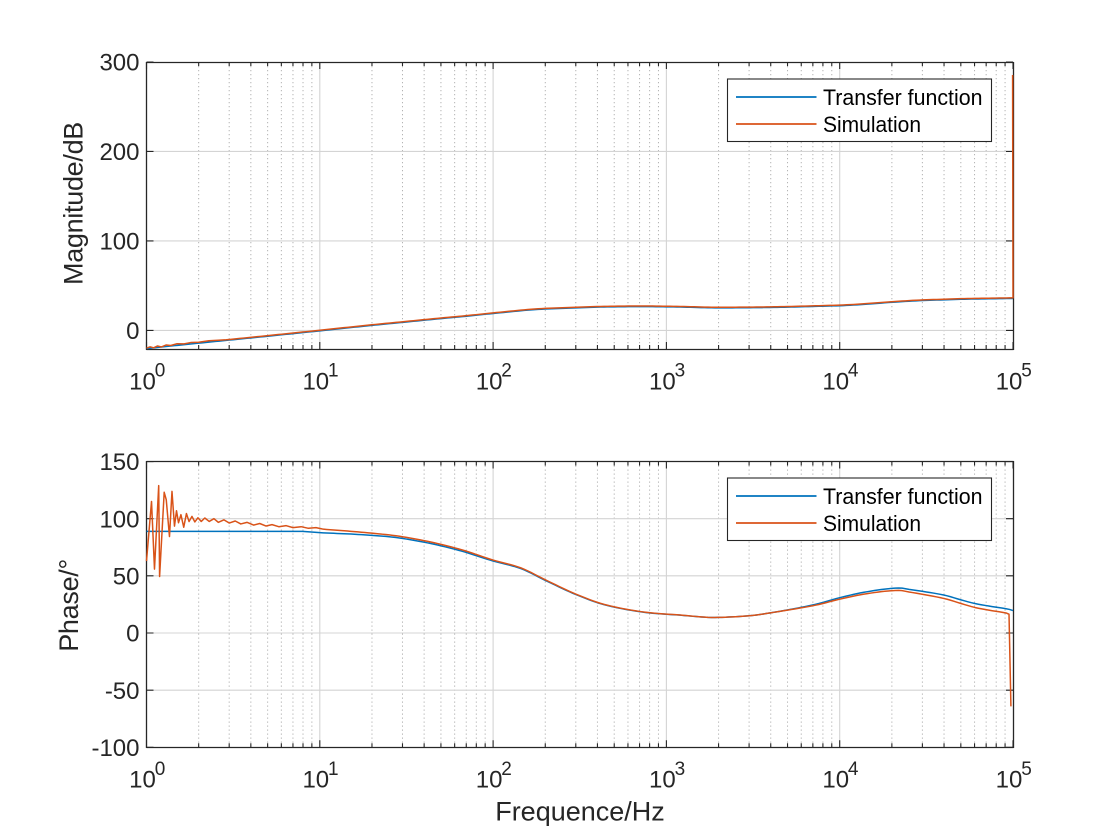 This screenshot has height=840, width=1120. Describe the element at coordinates (122, 691) in the screenshot. I see `svg-text: -50` at that location.